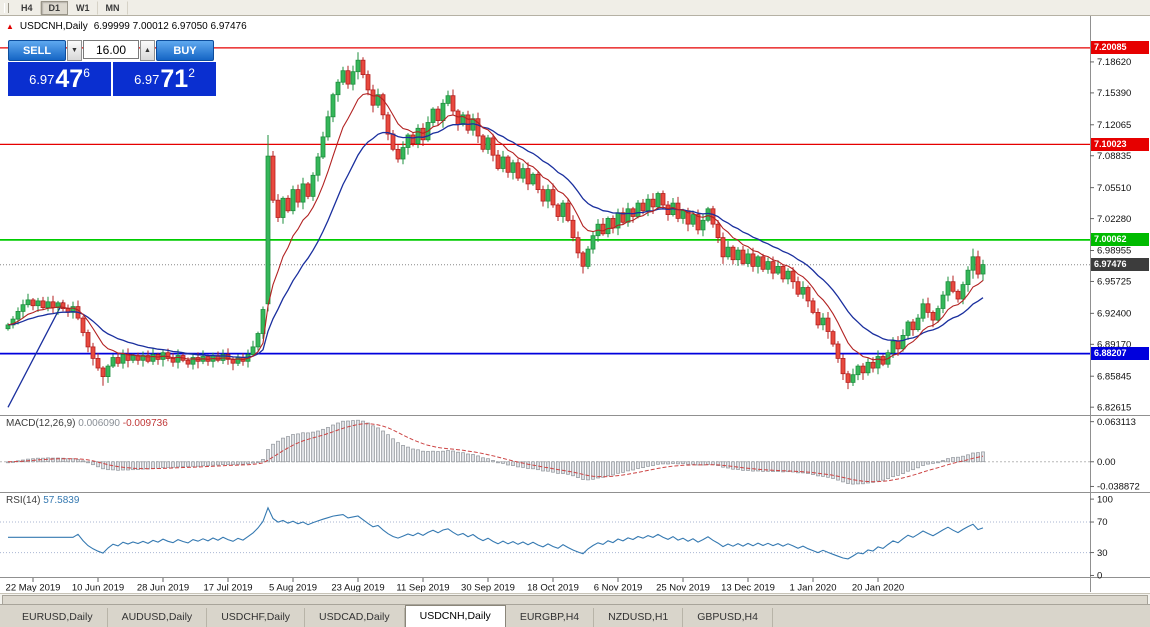 The height and width of the screenshot is (627, 1150). What do you see at coordinates (37, 50) in the screenshot?
I see `sell-button: SELL` at bounding box center [37, 50].